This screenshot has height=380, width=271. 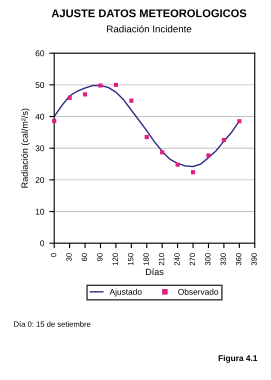 What do you see at coordinates (149, 28) in the screenshot?
I see `chart-subtitle: Radiación Incidente` at bounding box center [149, 28].